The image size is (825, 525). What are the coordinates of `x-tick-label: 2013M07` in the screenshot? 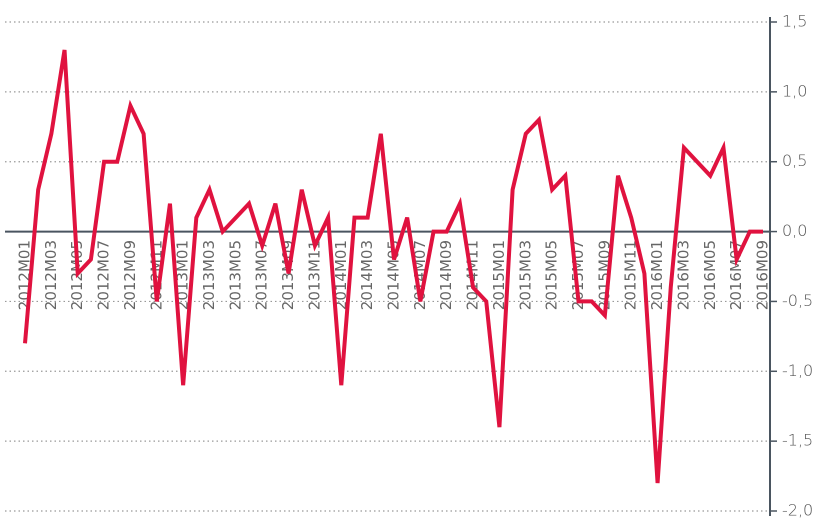 It's located at (262, 275).